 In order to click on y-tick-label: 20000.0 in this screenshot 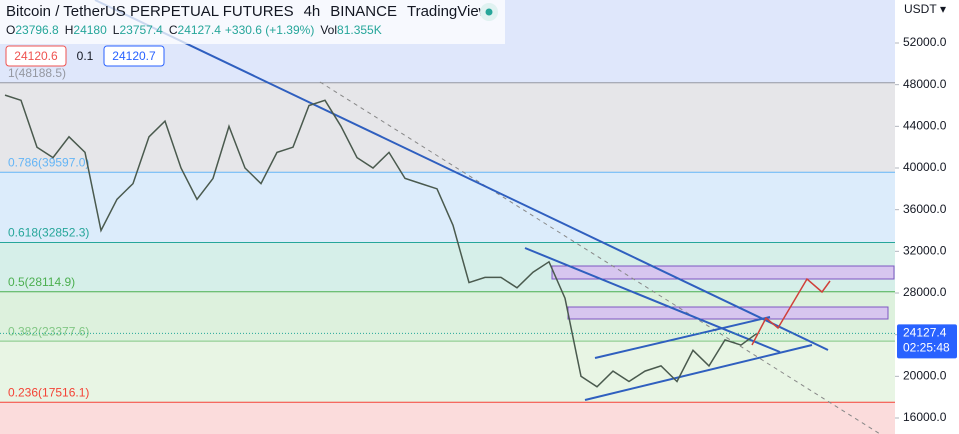, I will do `click(925, 376)`.